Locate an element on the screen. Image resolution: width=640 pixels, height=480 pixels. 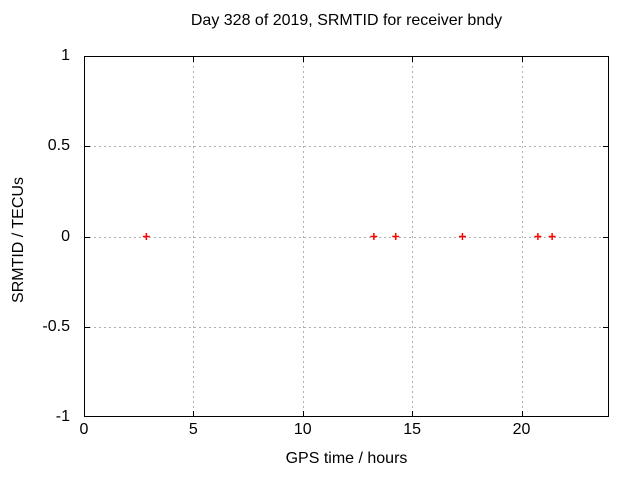
x-tick-label: 15 is located at coordinates (412, 429).